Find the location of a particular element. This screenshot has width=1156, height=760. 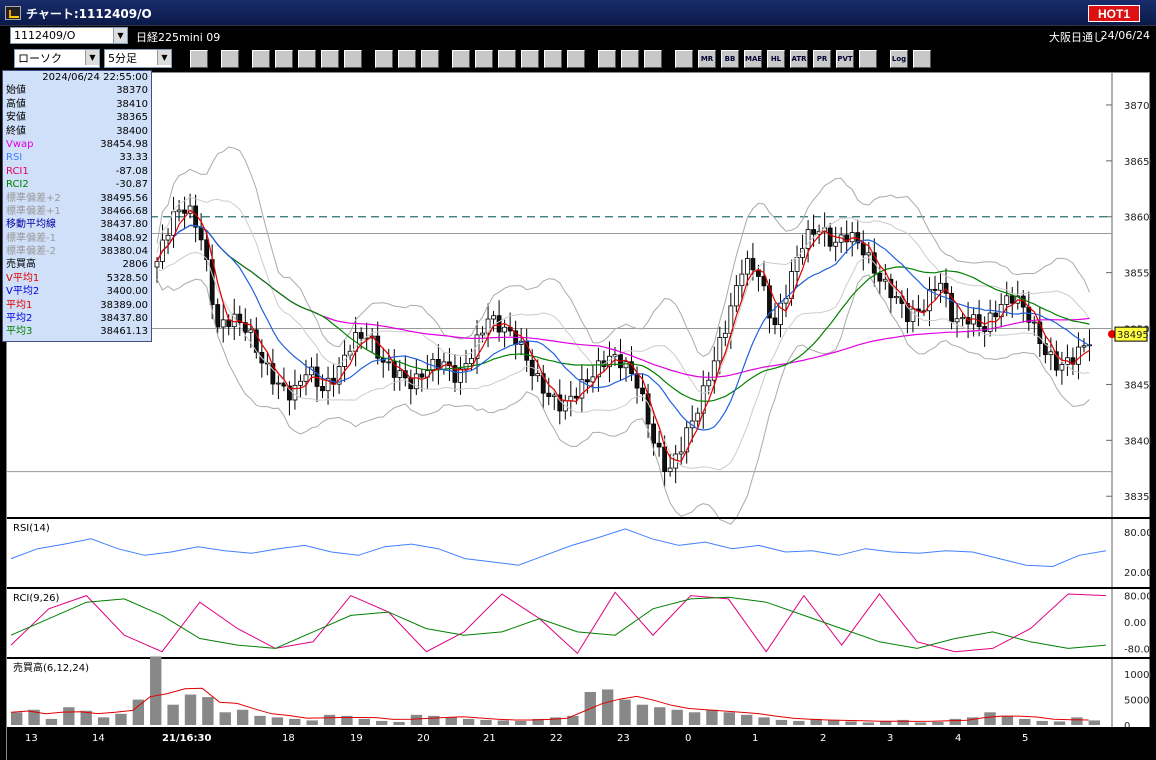

flag-button is located at coordinates (261, 59).